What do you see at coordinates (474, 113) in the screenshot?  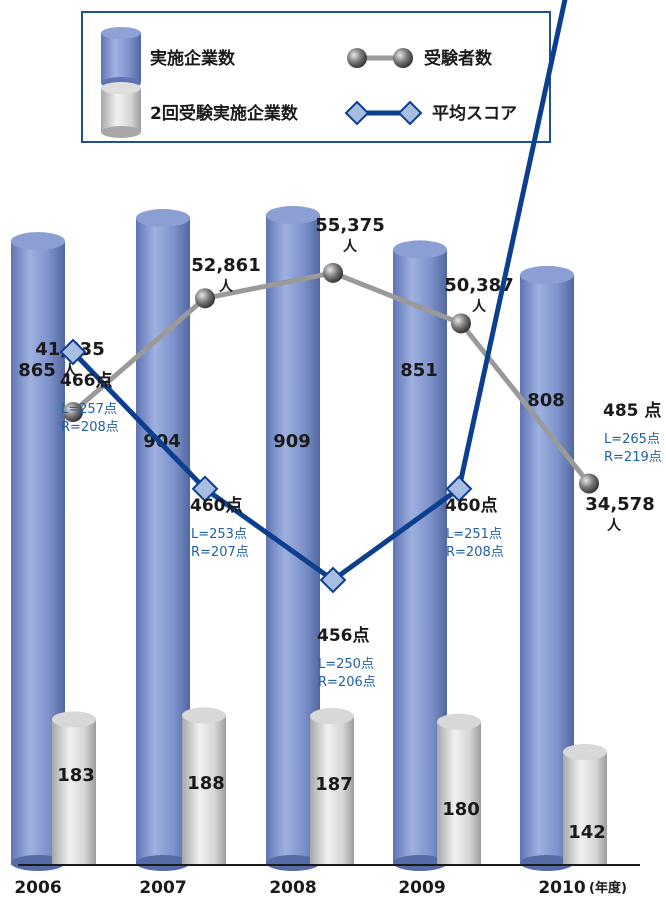 I see `legend-label-3: 平均スコア` at bounding box center [474, 113].